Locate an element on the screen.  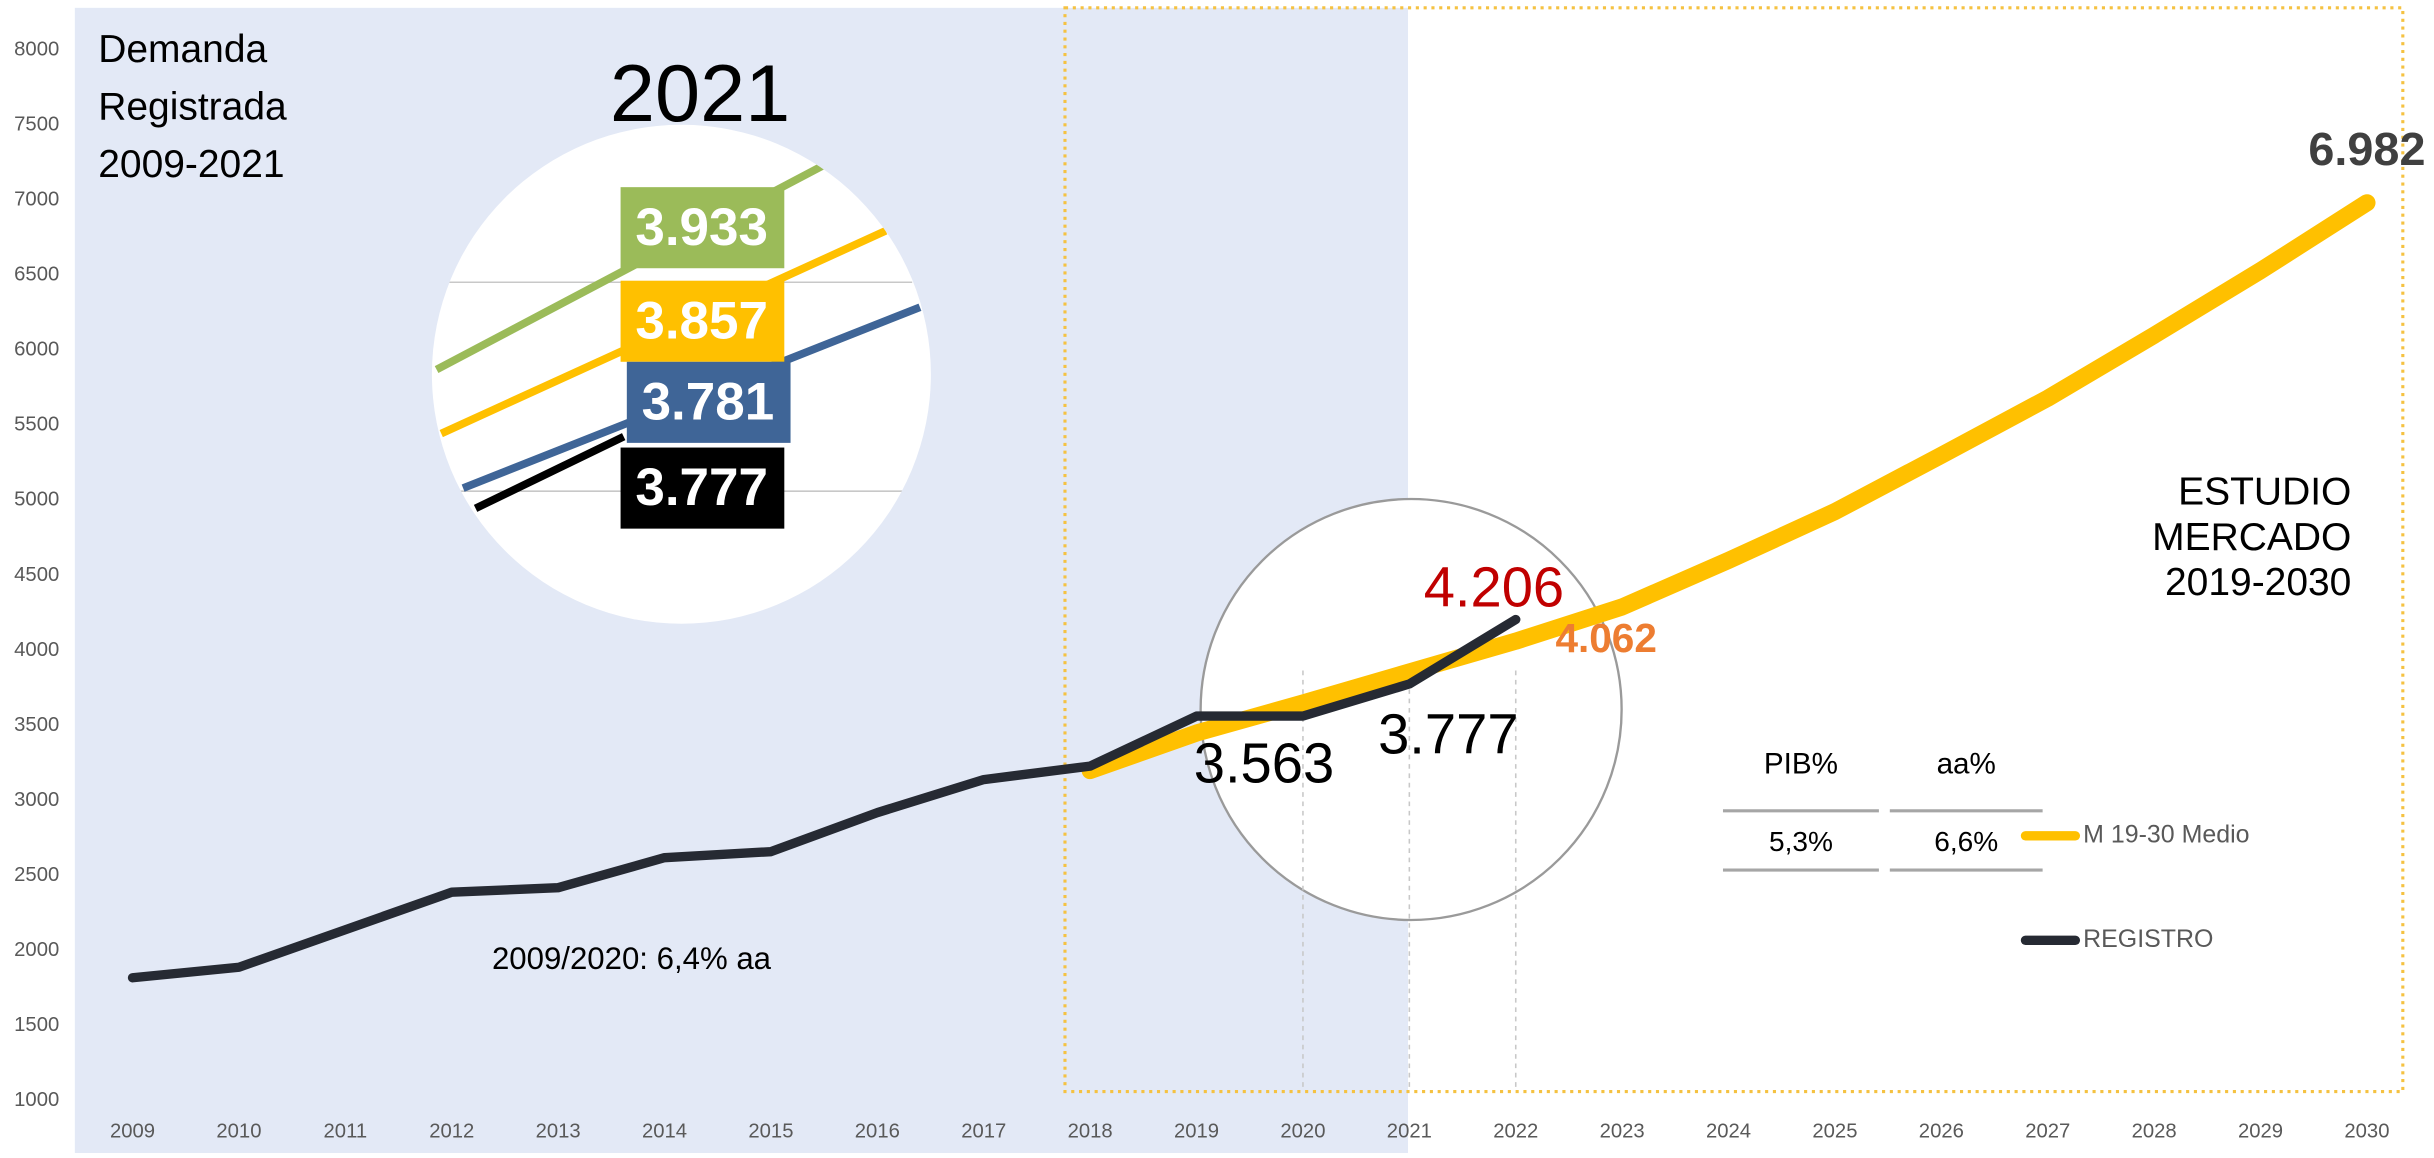
legend-label: REGISTRO is located at coordinates (2148, 939).